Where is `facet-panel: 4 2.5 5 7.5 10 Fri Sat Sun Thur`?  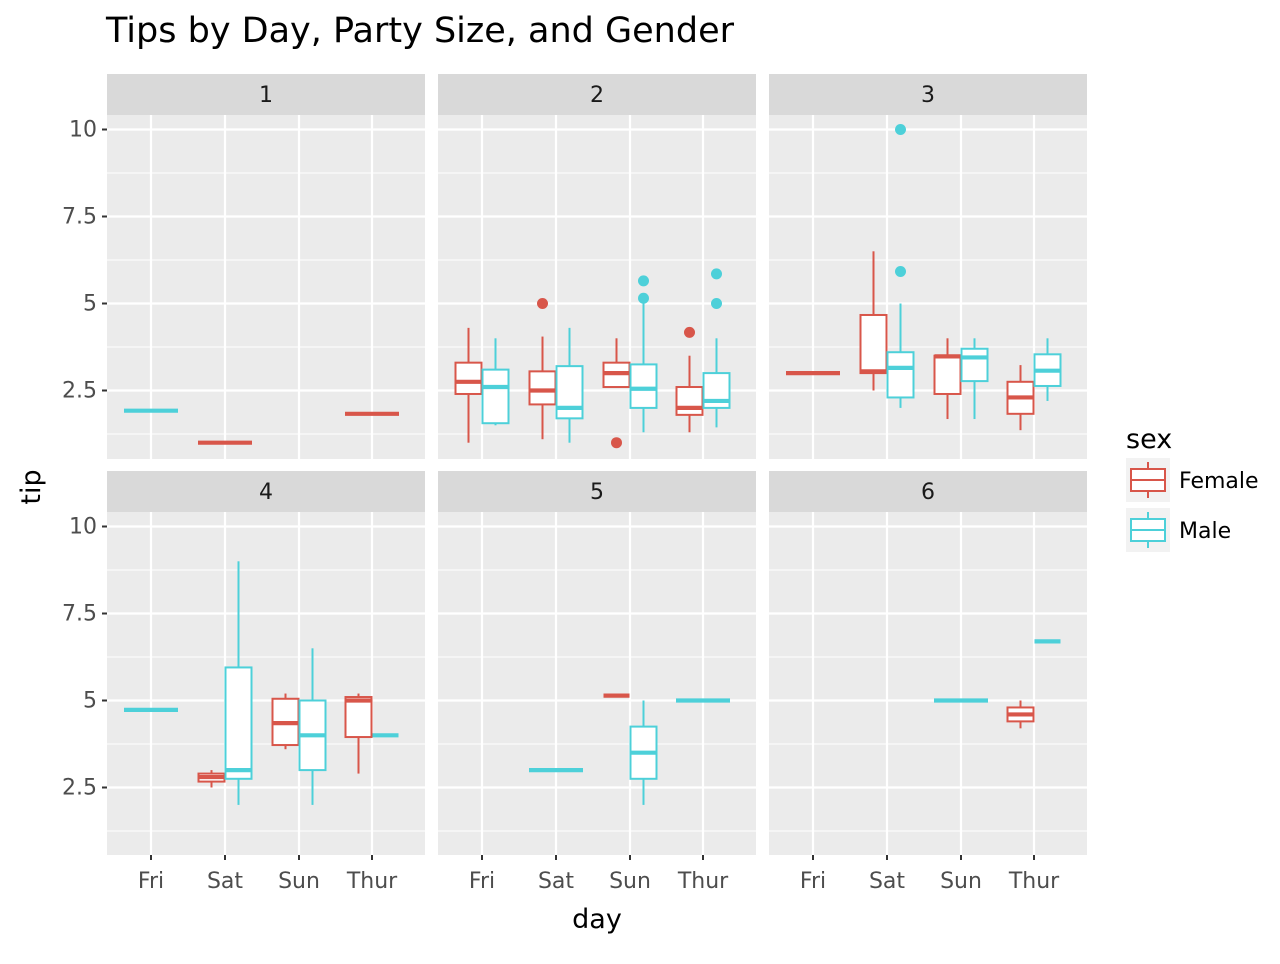
facet-panel: 4 2.5 5 7.5 10 Fri Sat Sun Thur is located at coordinates (243, 682).